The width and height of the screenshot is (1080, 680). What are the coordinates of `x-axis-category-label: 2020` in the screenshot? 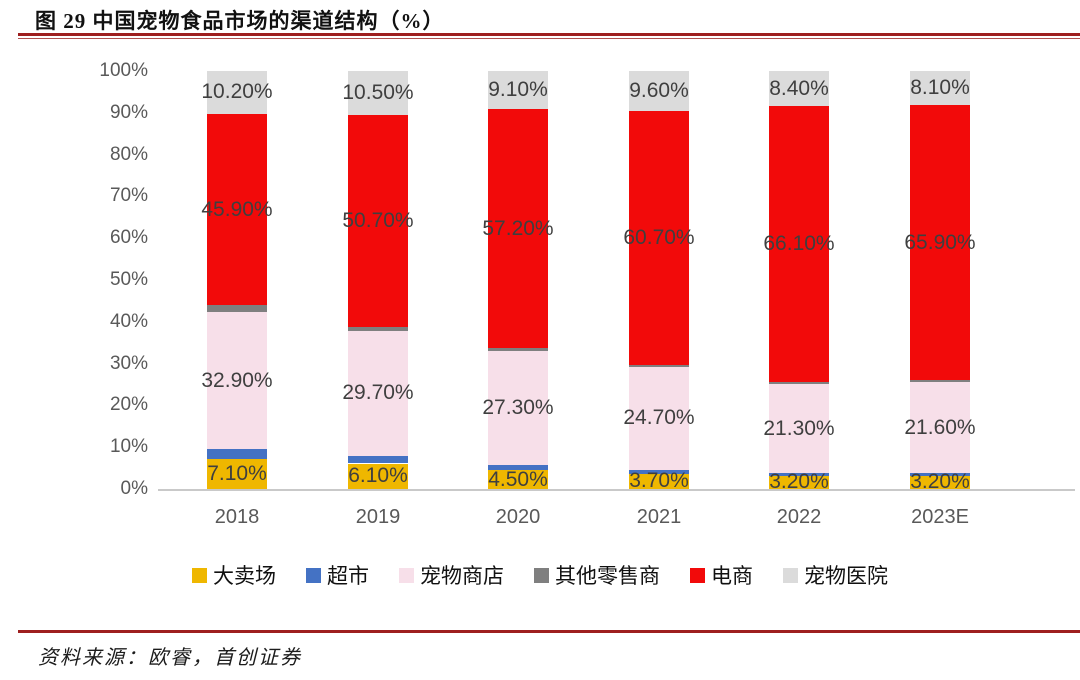 It's located at (518, 517).